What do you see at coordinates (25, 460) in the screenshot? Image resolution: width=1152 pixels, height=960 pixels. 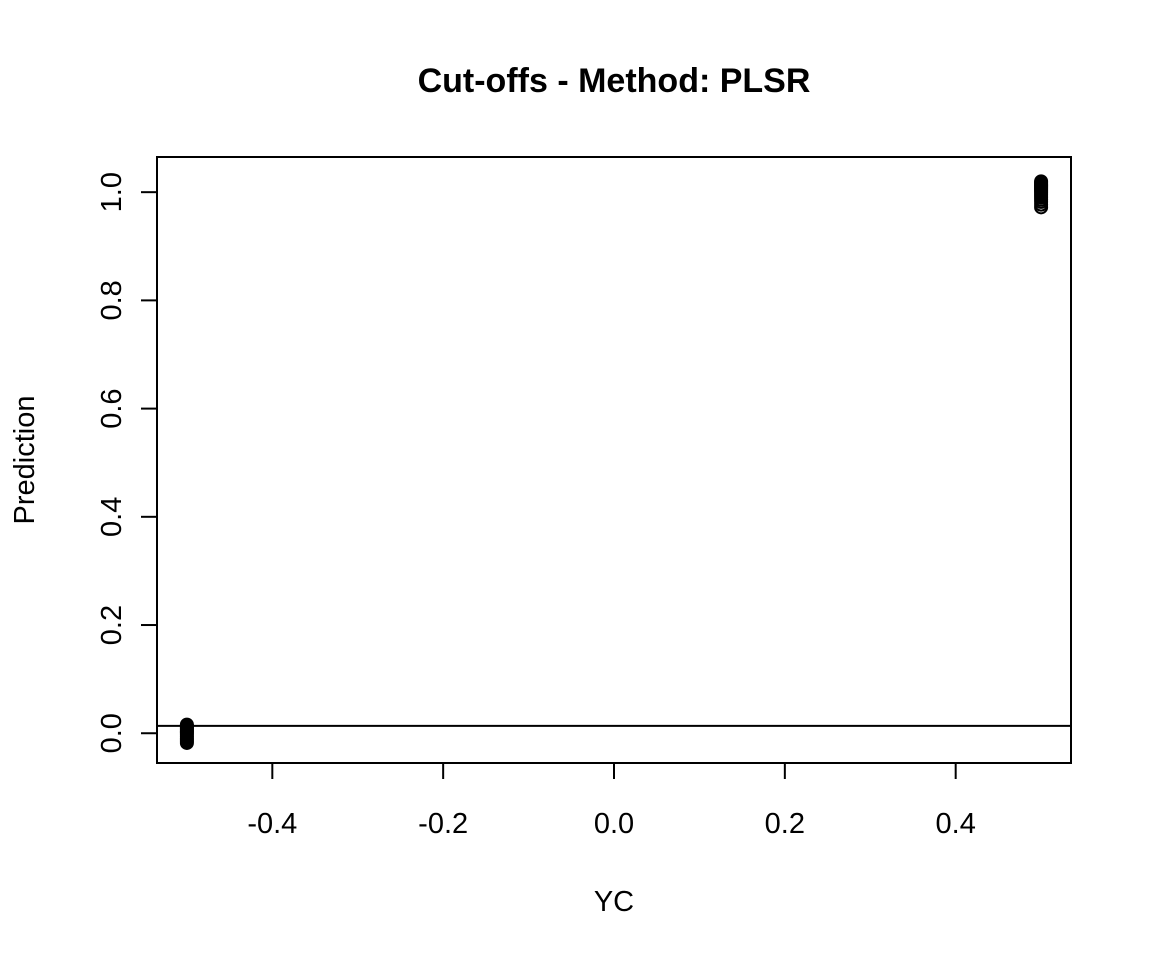 I see `y-axis-label: Prediction` at bounding box center [25, 460].